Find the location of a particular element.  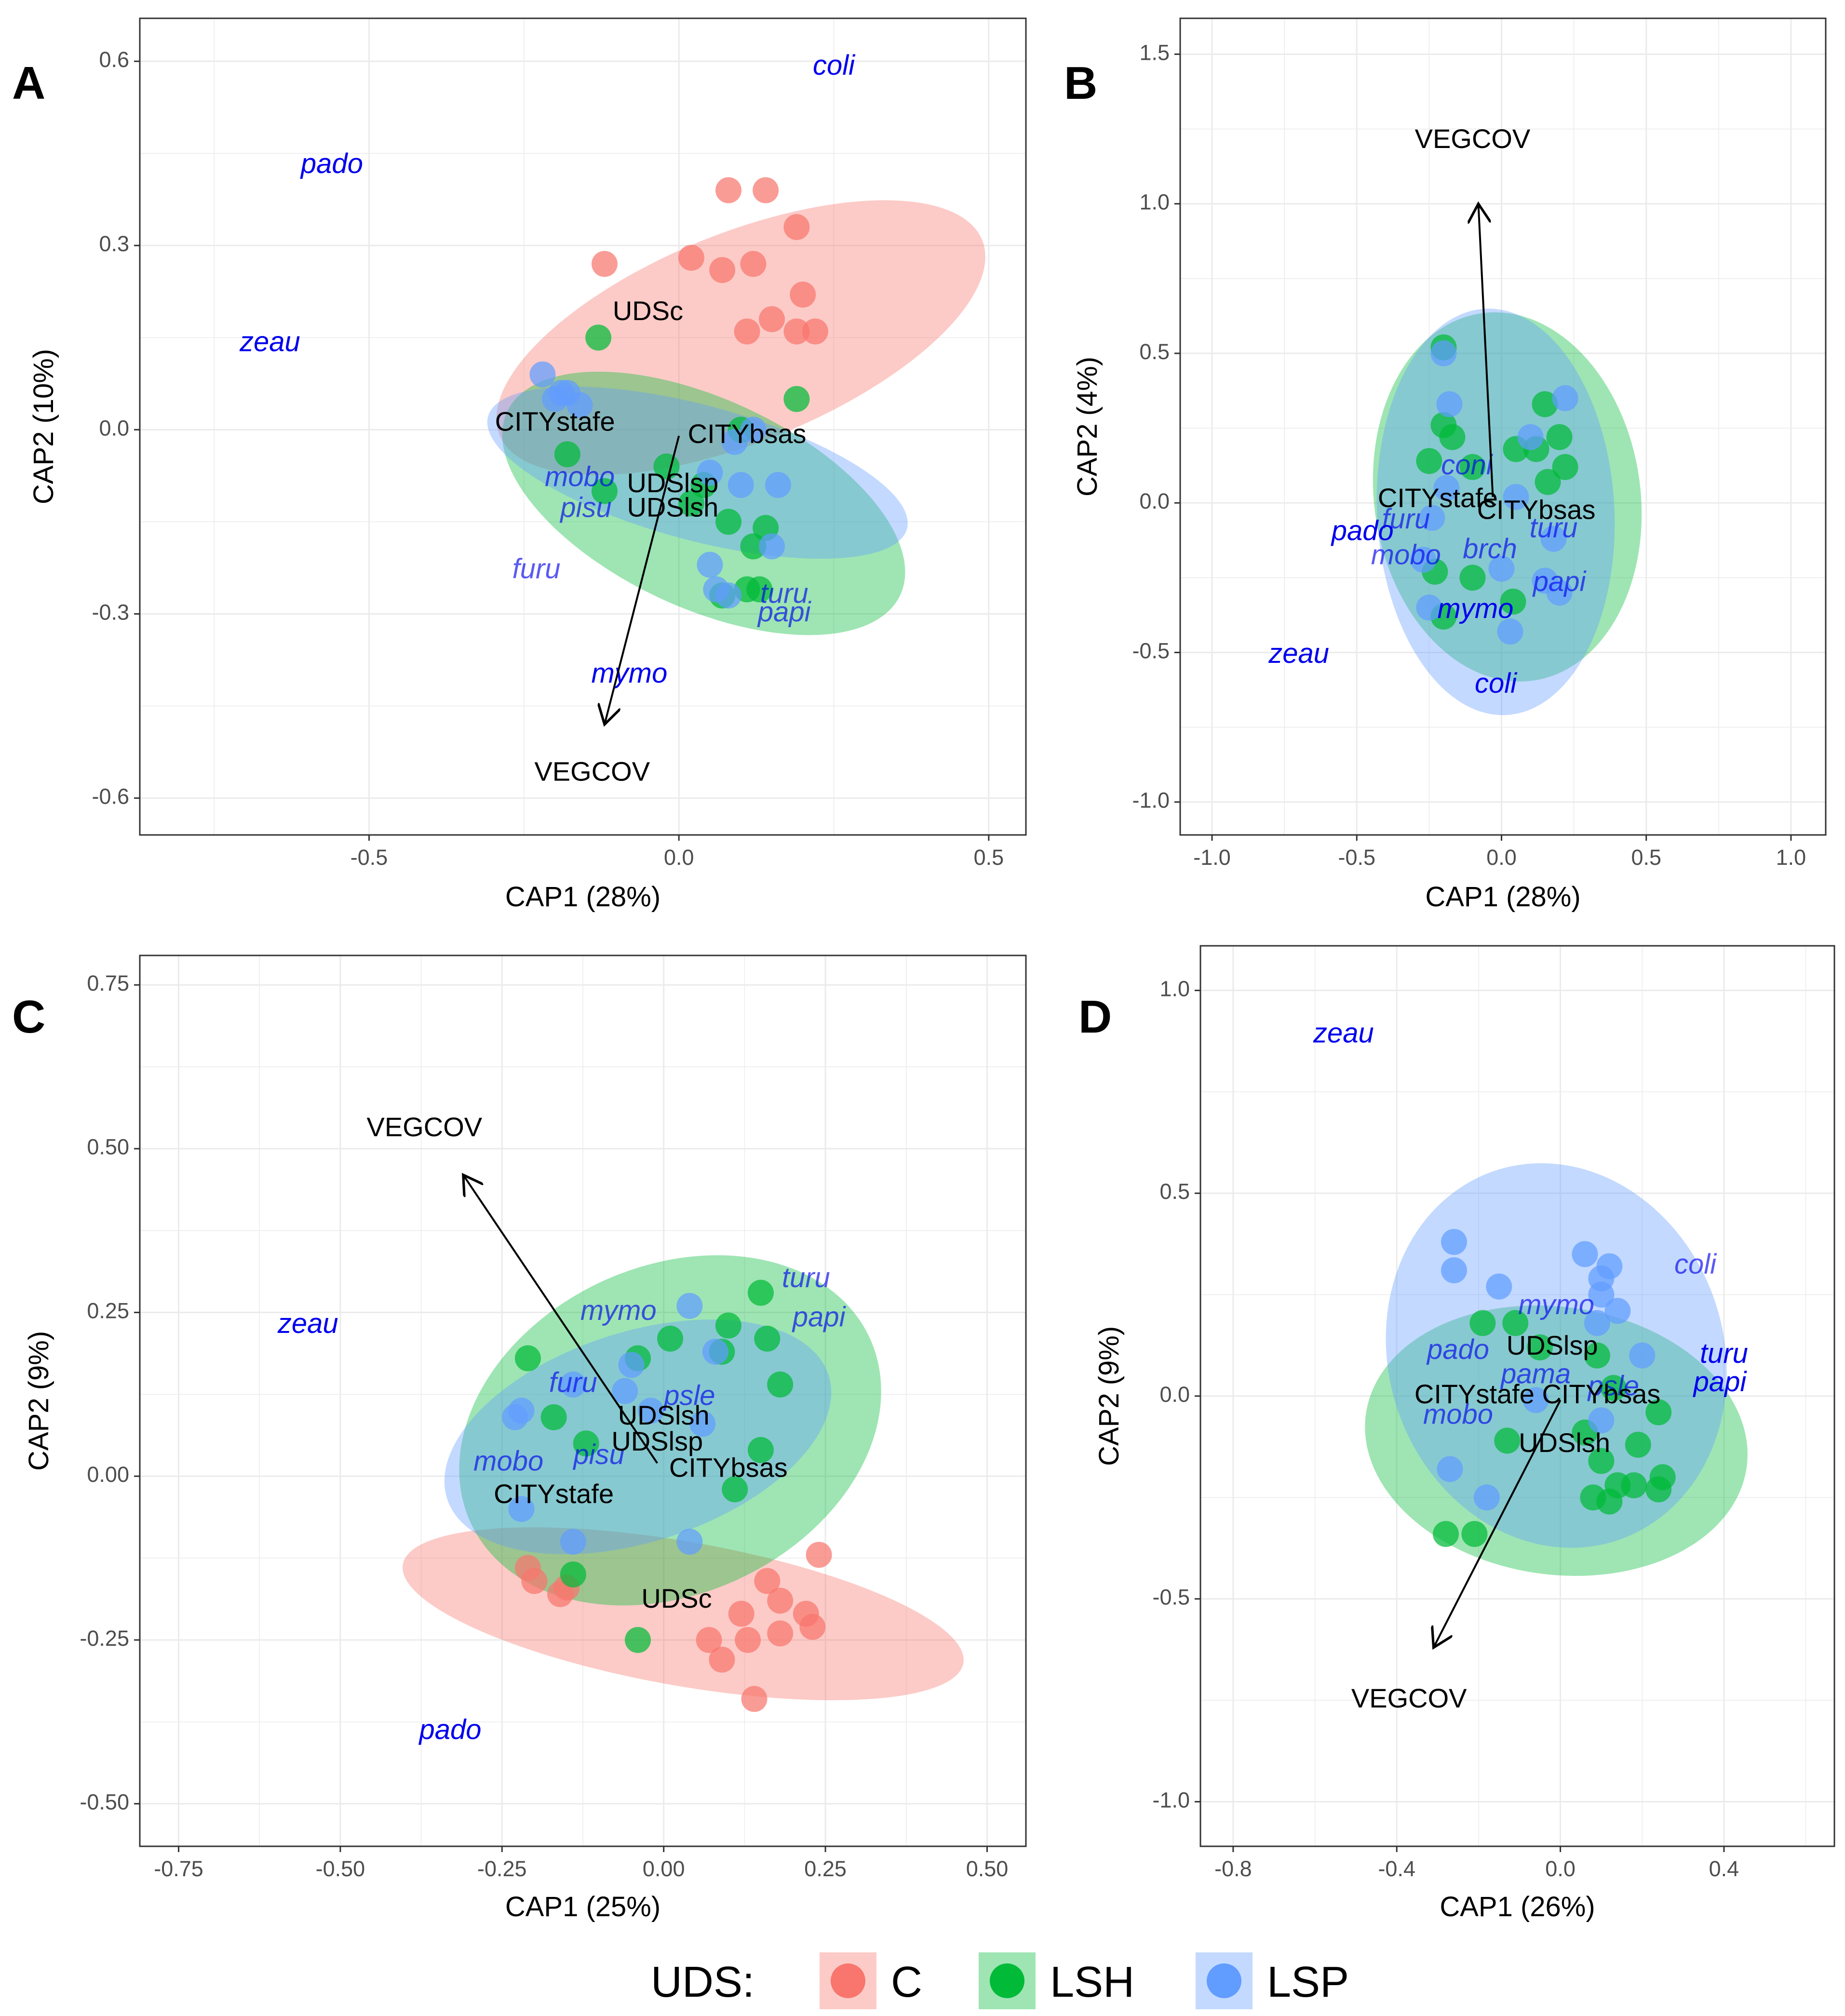

x-tick-label: 0.50 is located at coordinates (987, 1868).